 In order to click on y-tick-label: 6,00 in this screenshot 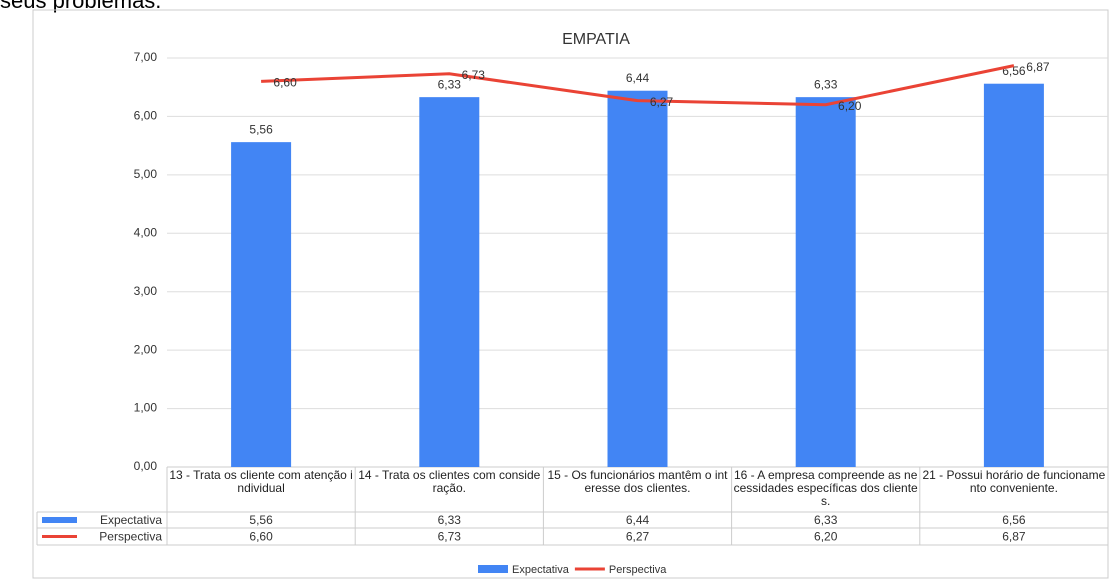, I will do `click(146, 116)`.